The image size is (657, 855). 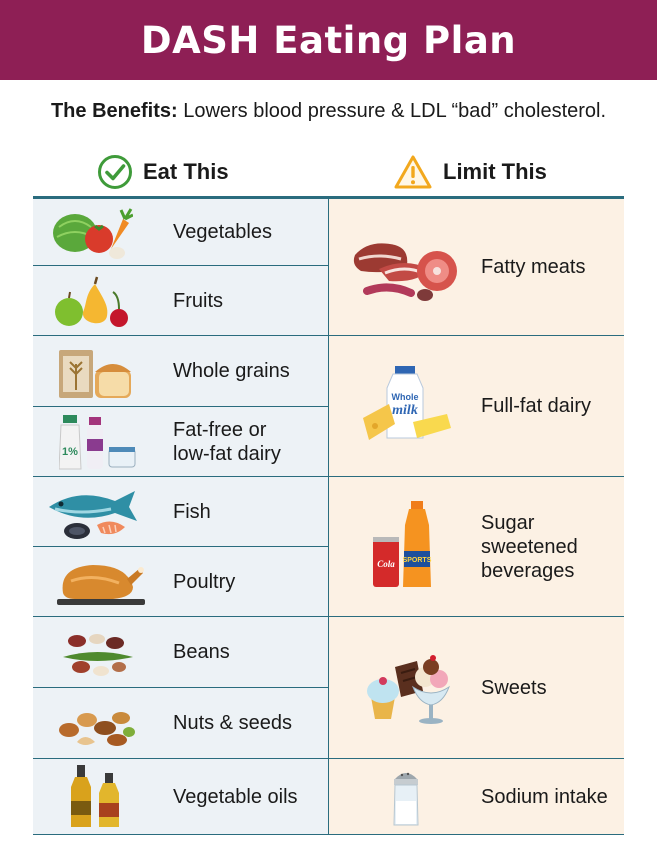 I want to click on eat-label-poultry: Poultry, so click(x=204, y=581).